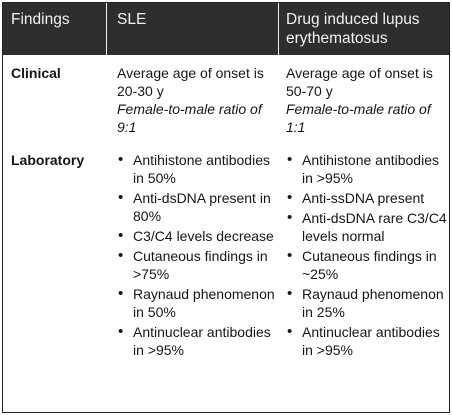 Image resolution: width=452 pixels, height=415 pixels. Describe the element at coordinates (359, 82) in the screenshot. I see `dile-onset-text: Average age of onset is 50-70 y` at that location.